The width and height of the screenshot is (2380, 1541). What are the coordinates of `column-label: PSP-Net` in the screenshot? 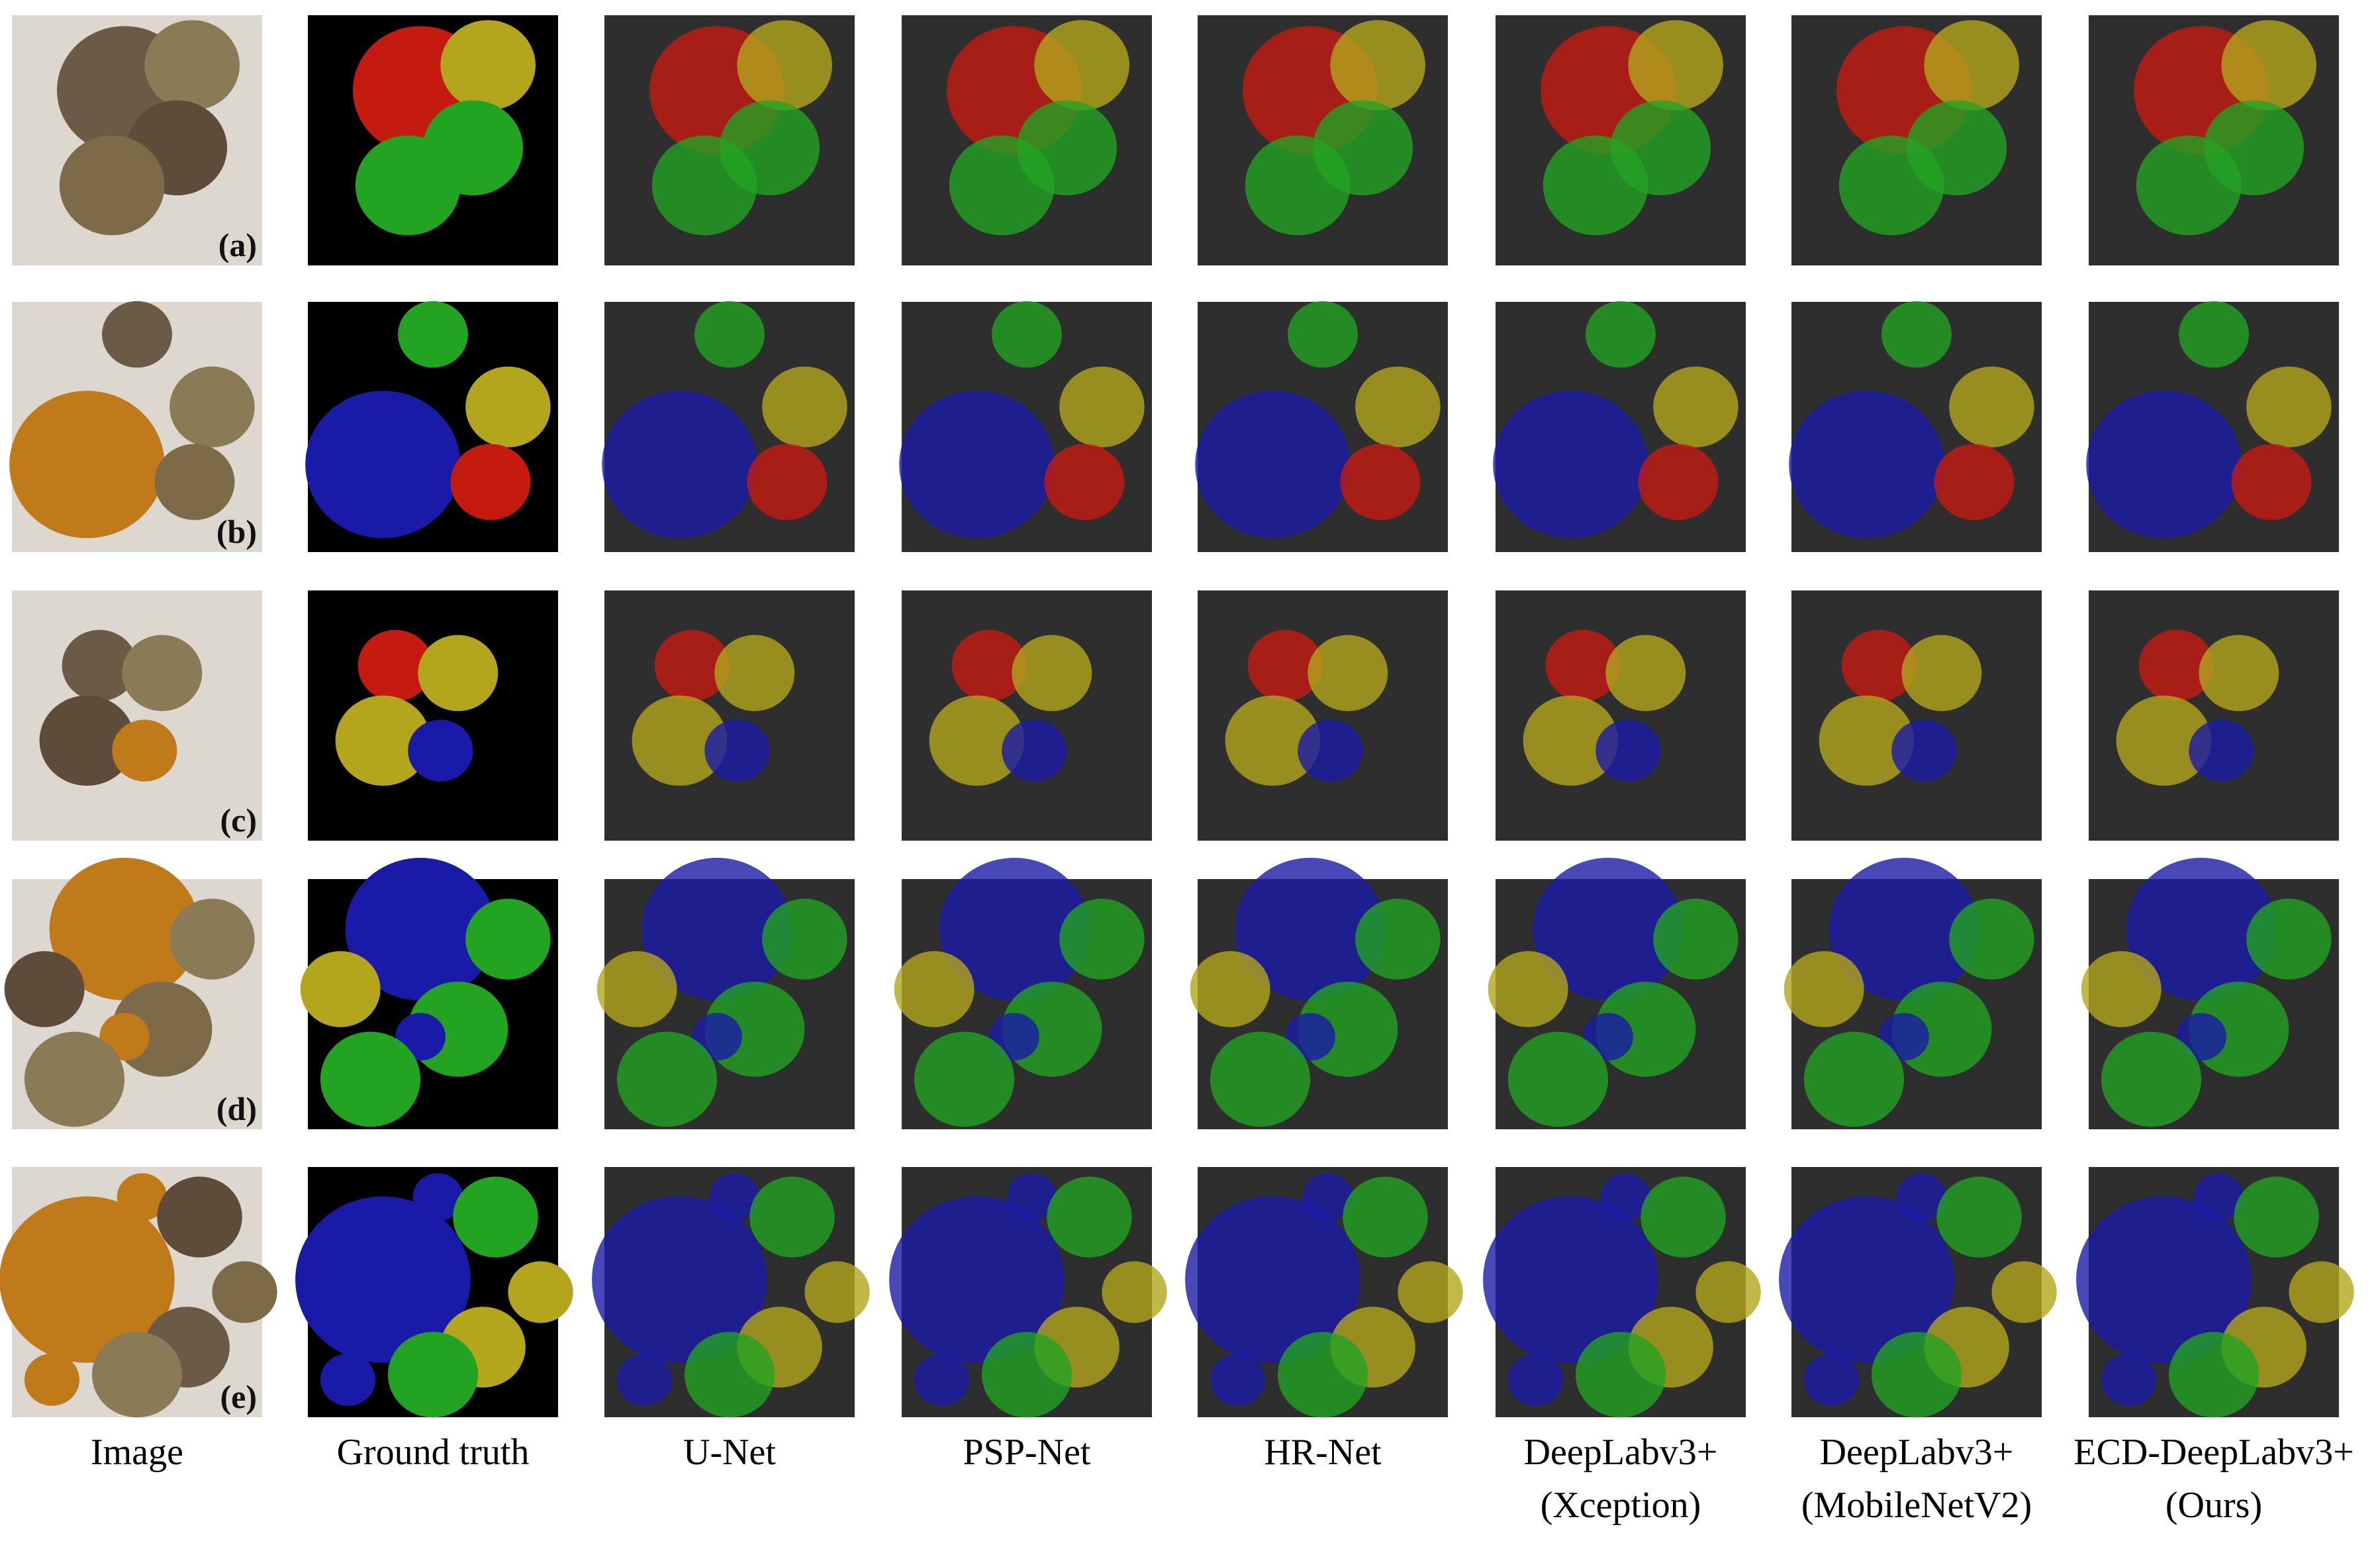 It's located at (1027, 1452).